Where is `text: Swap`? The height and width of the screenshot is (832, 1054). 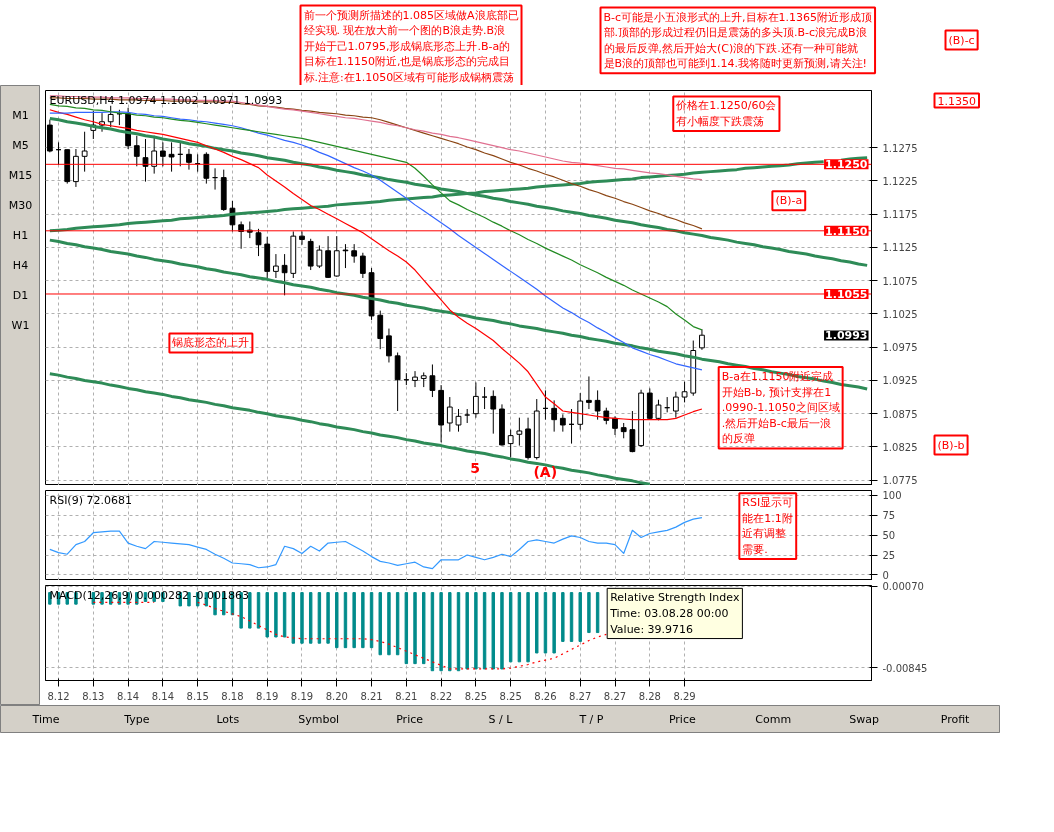
text: Swap is located at coordinates (864, 719).